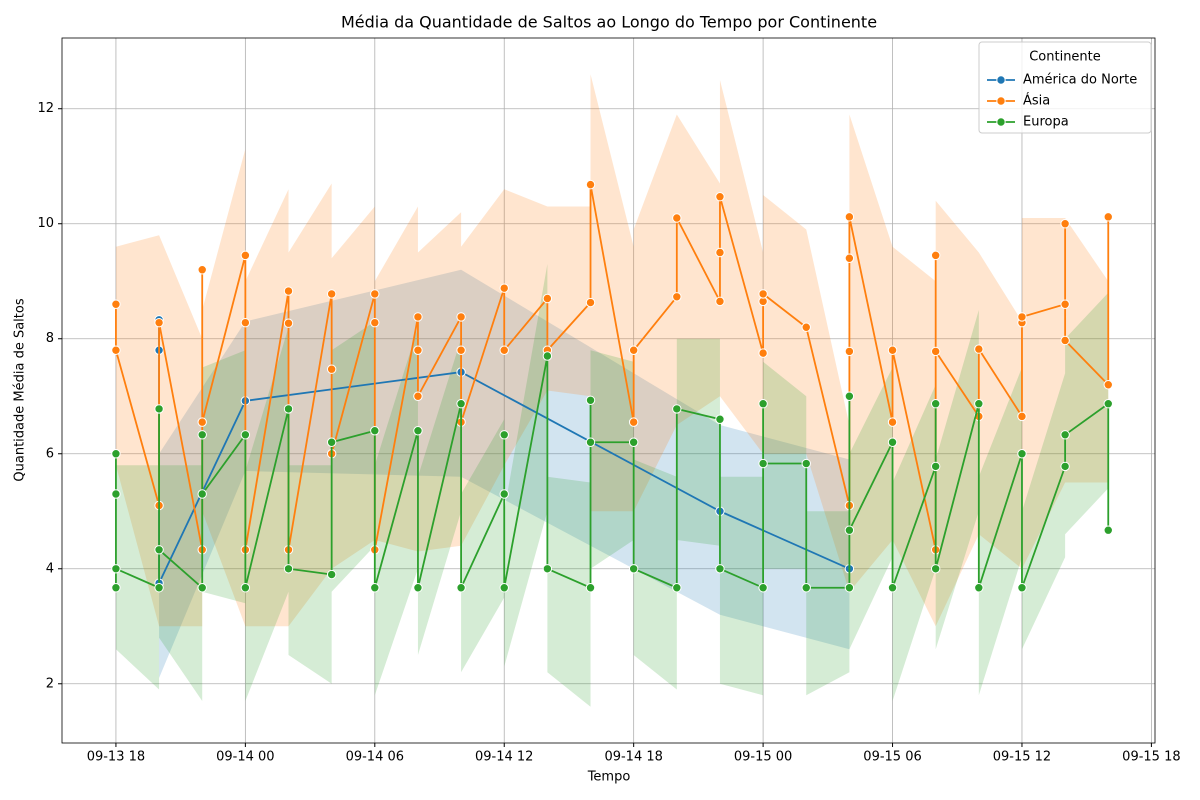 The image size is (1200, 800). Describe the element at coordinates (245, 757) in the screenshot. I see `x-tick-label: 09-14 00` at that location.